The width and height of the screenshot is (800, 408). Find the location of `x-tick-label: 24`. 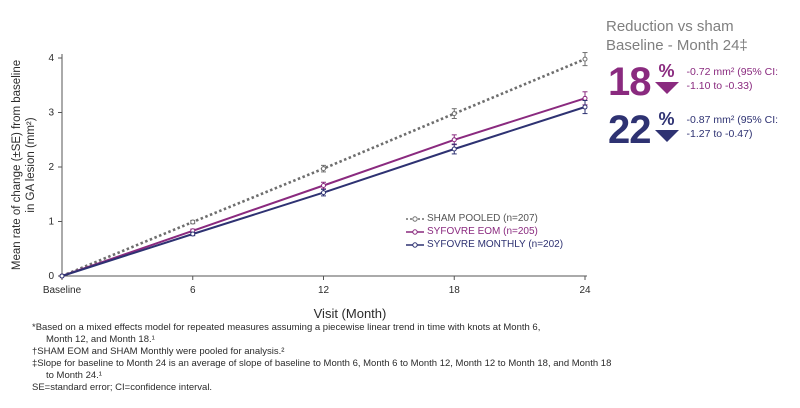

x-tick-label: 24 is located at coordinates (585, 290).